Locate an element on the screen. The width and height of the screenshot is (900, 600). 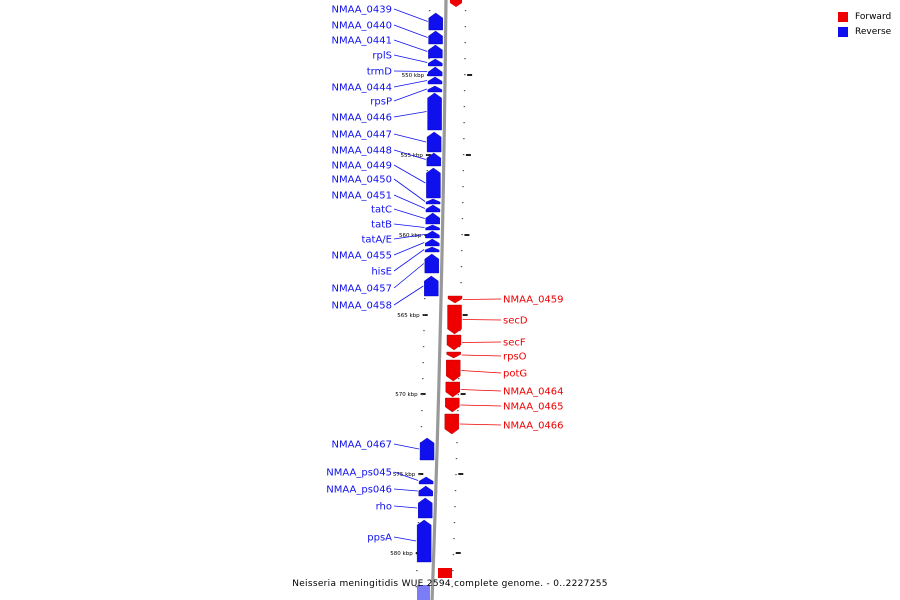
legend-reverse: Reverse is located at coordinates (869, 31).